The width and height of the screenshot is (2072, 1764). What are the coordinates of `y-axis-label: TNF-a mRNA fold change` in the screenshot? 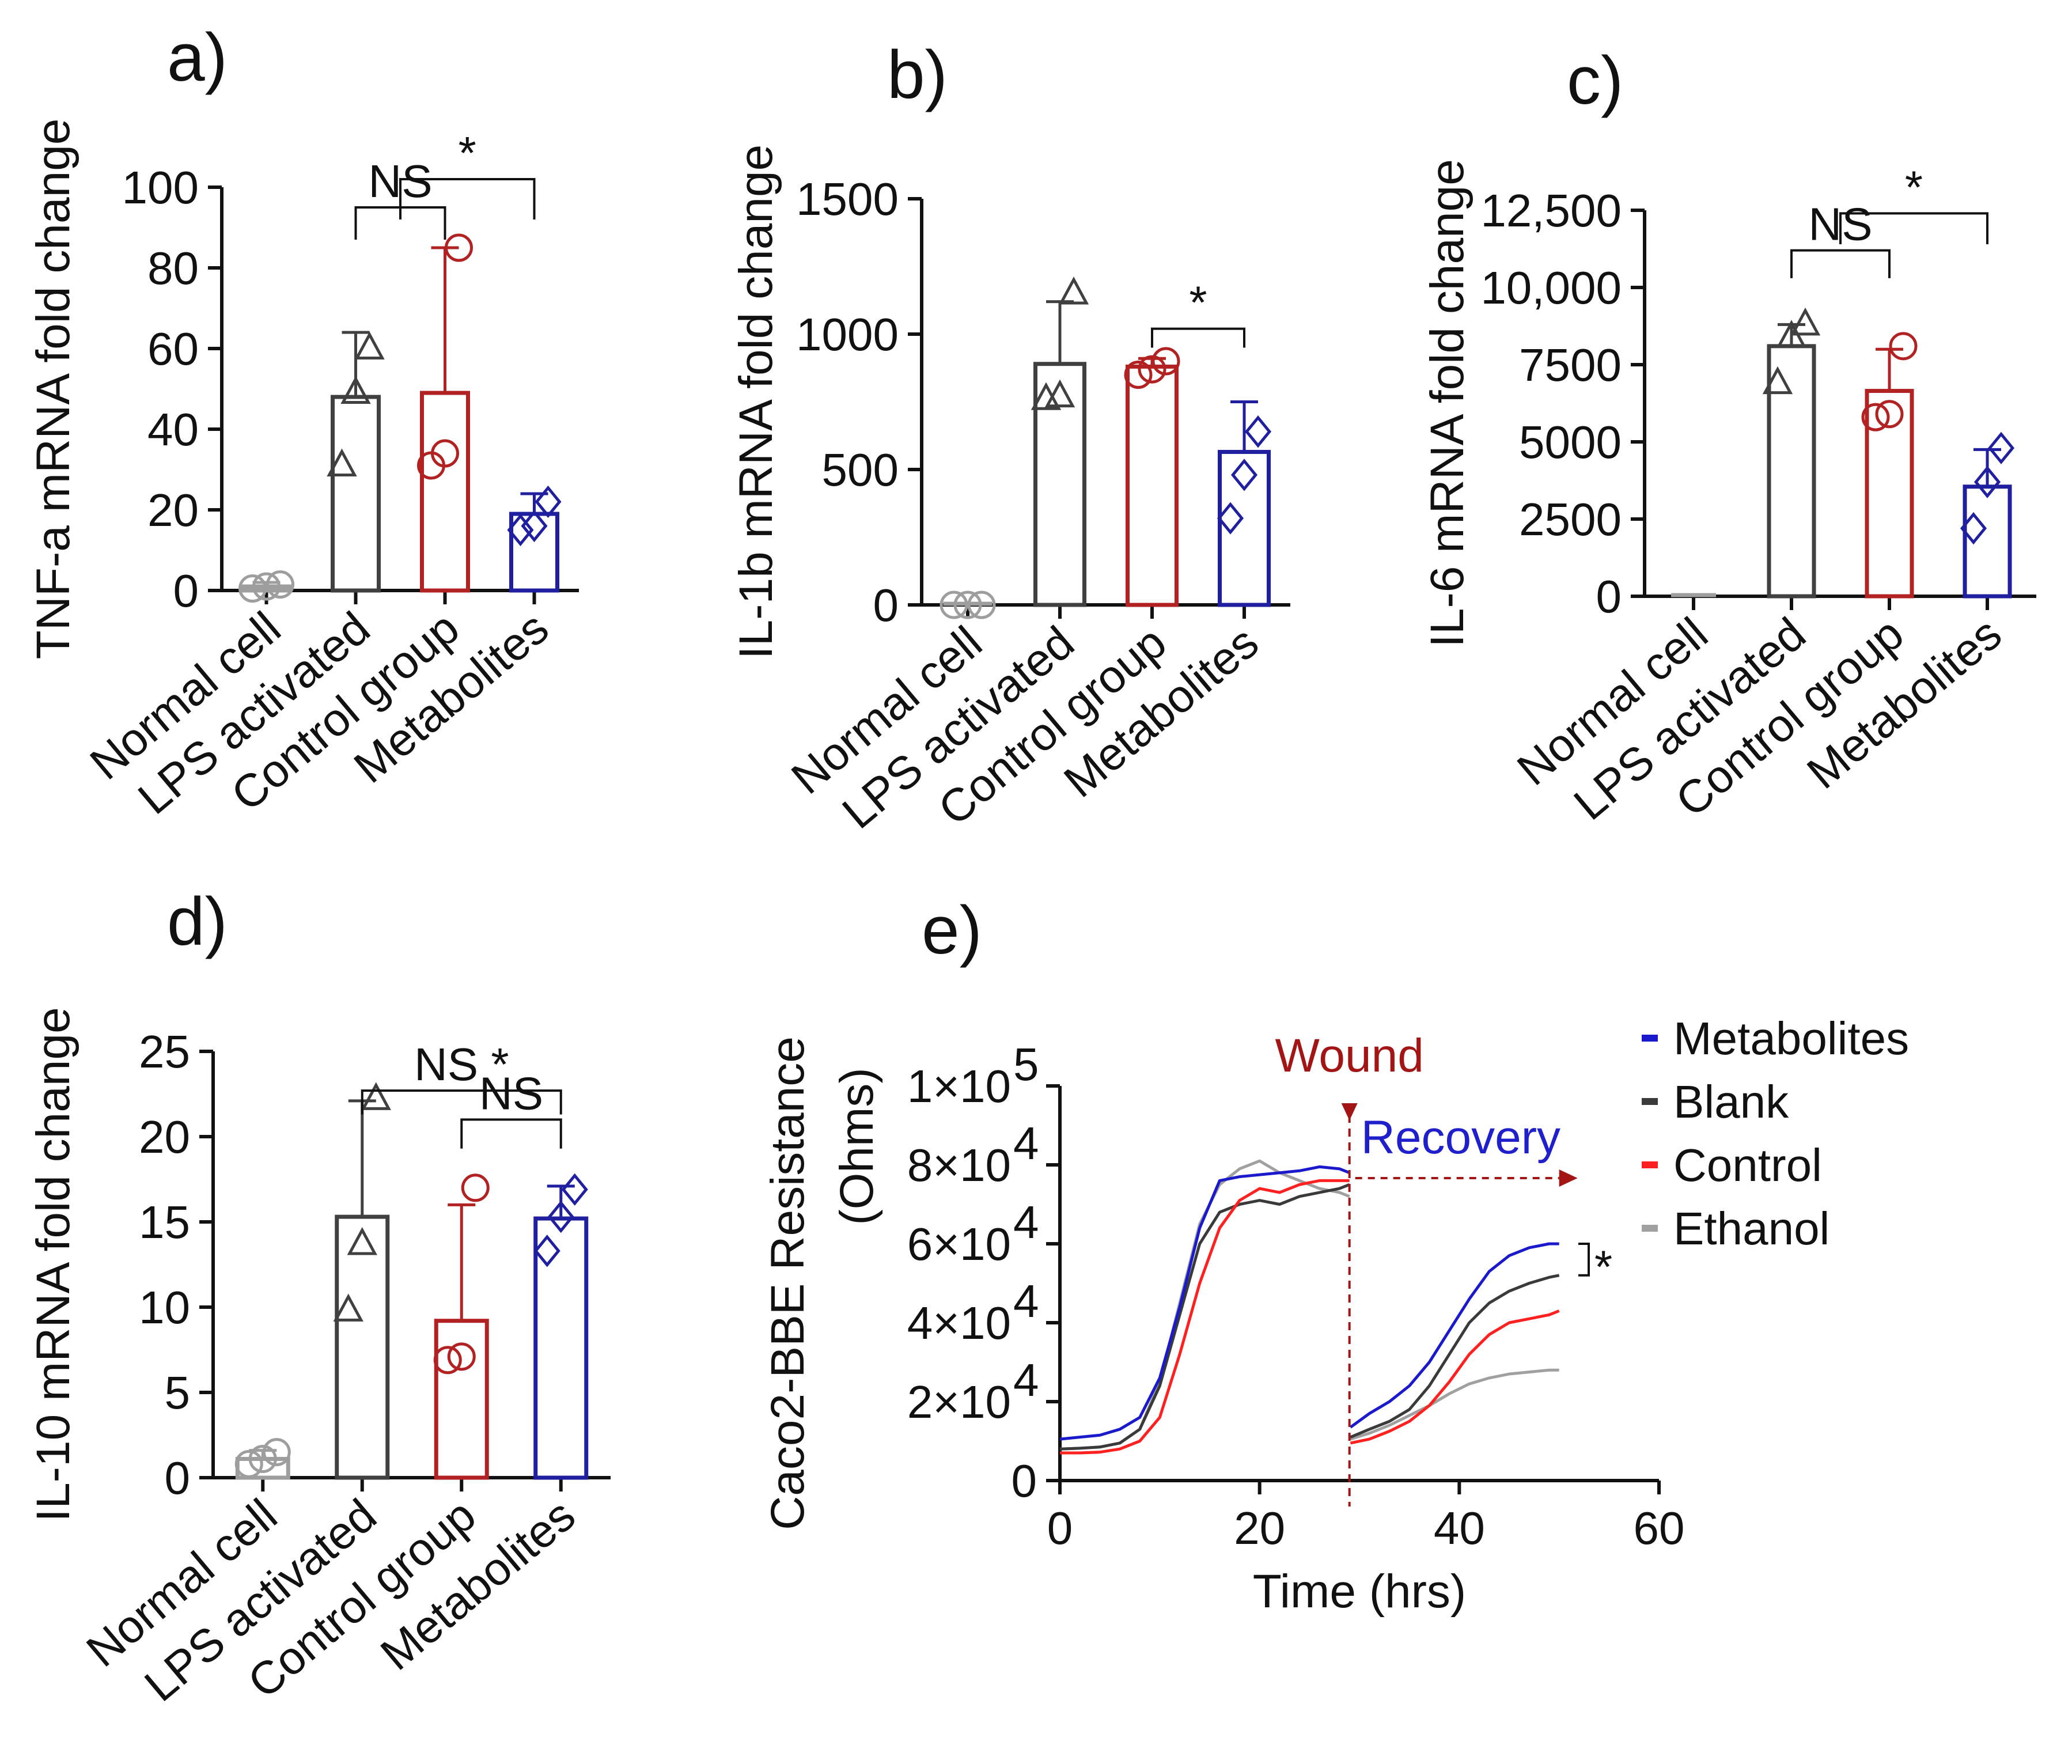 It's located at (53, 389).